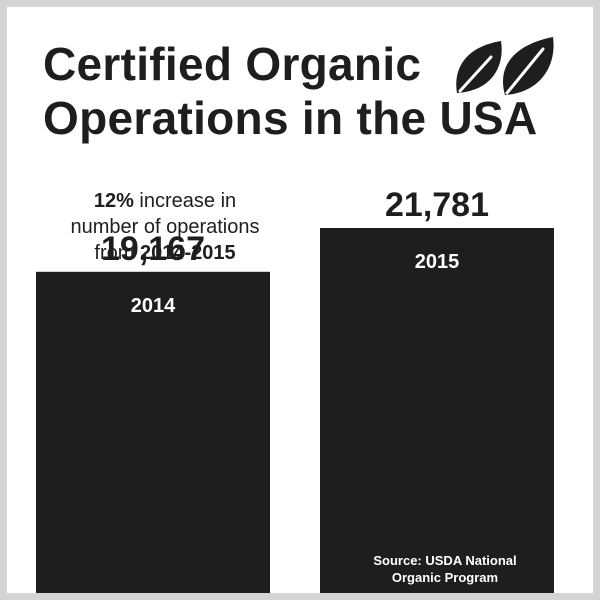 This screenshot has width=600, height=600. What do you see at coordinates (445, 569) in the screenshot?
I see `source-note: Source: USDA National Organic Program` at bounding box center [445, 569].